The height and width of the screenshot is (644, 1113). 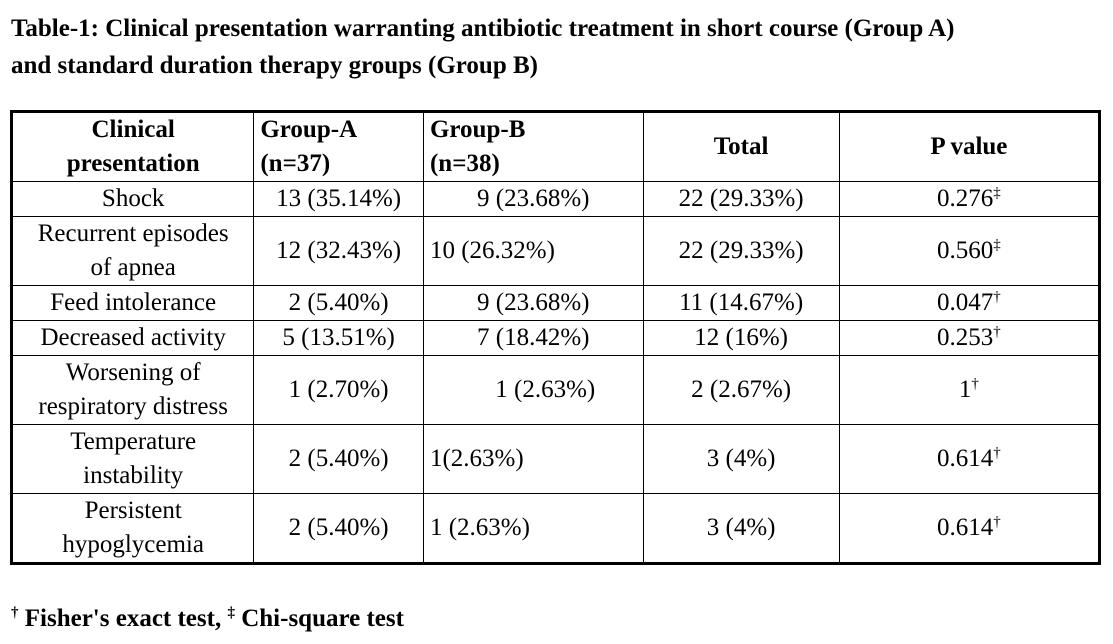 I want to click on p-value-number: 0.560, so click(x=965, y=250).